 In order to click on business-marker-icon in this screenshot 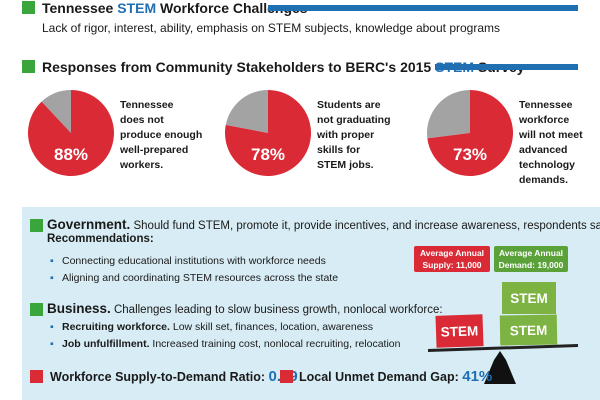, I will do `click(36, 309)`.